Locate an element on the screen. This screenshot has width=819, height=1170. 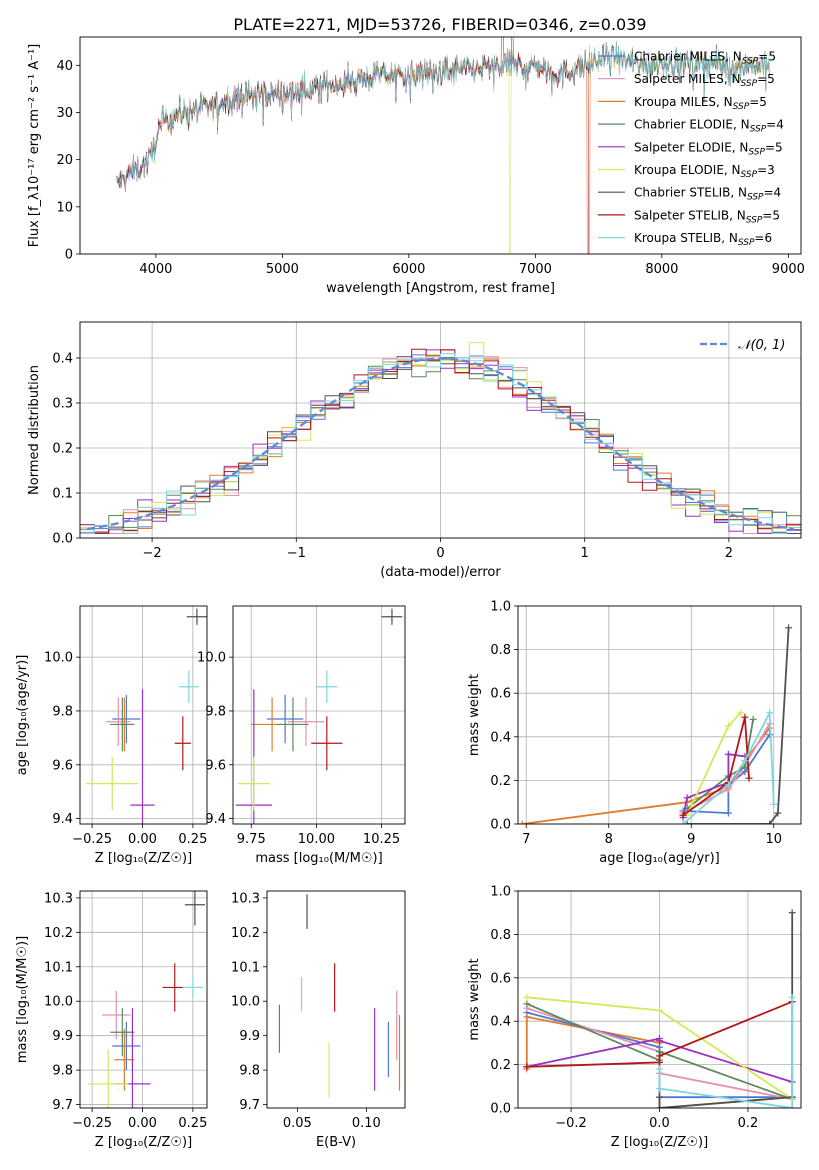
y-tick-label: 20 is located at coordinates (64, 160).